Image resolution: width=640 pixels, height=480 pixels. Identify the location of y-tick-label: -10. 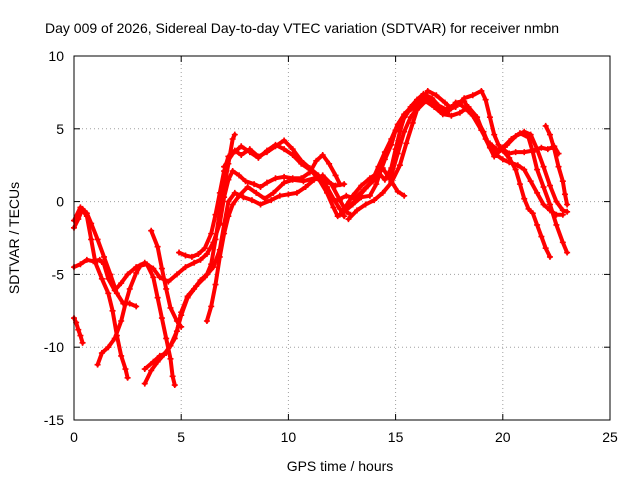
(54, 347).